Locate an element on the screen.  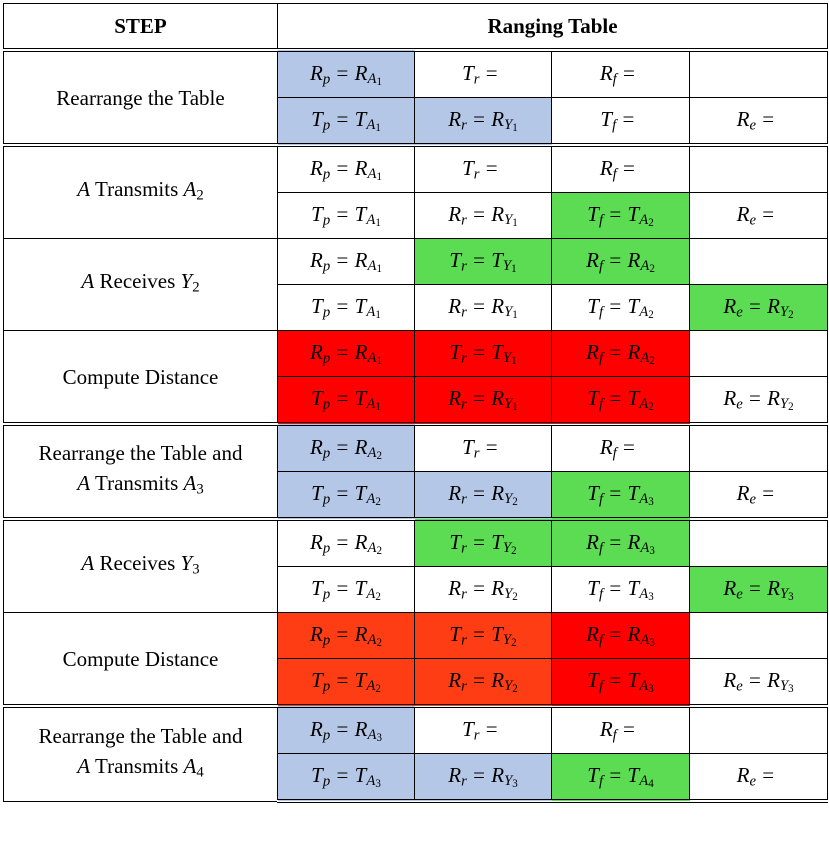
table-row: Tp = TA1 Rr = RY1 Tf = Re = is located at coordinates (416, 121).